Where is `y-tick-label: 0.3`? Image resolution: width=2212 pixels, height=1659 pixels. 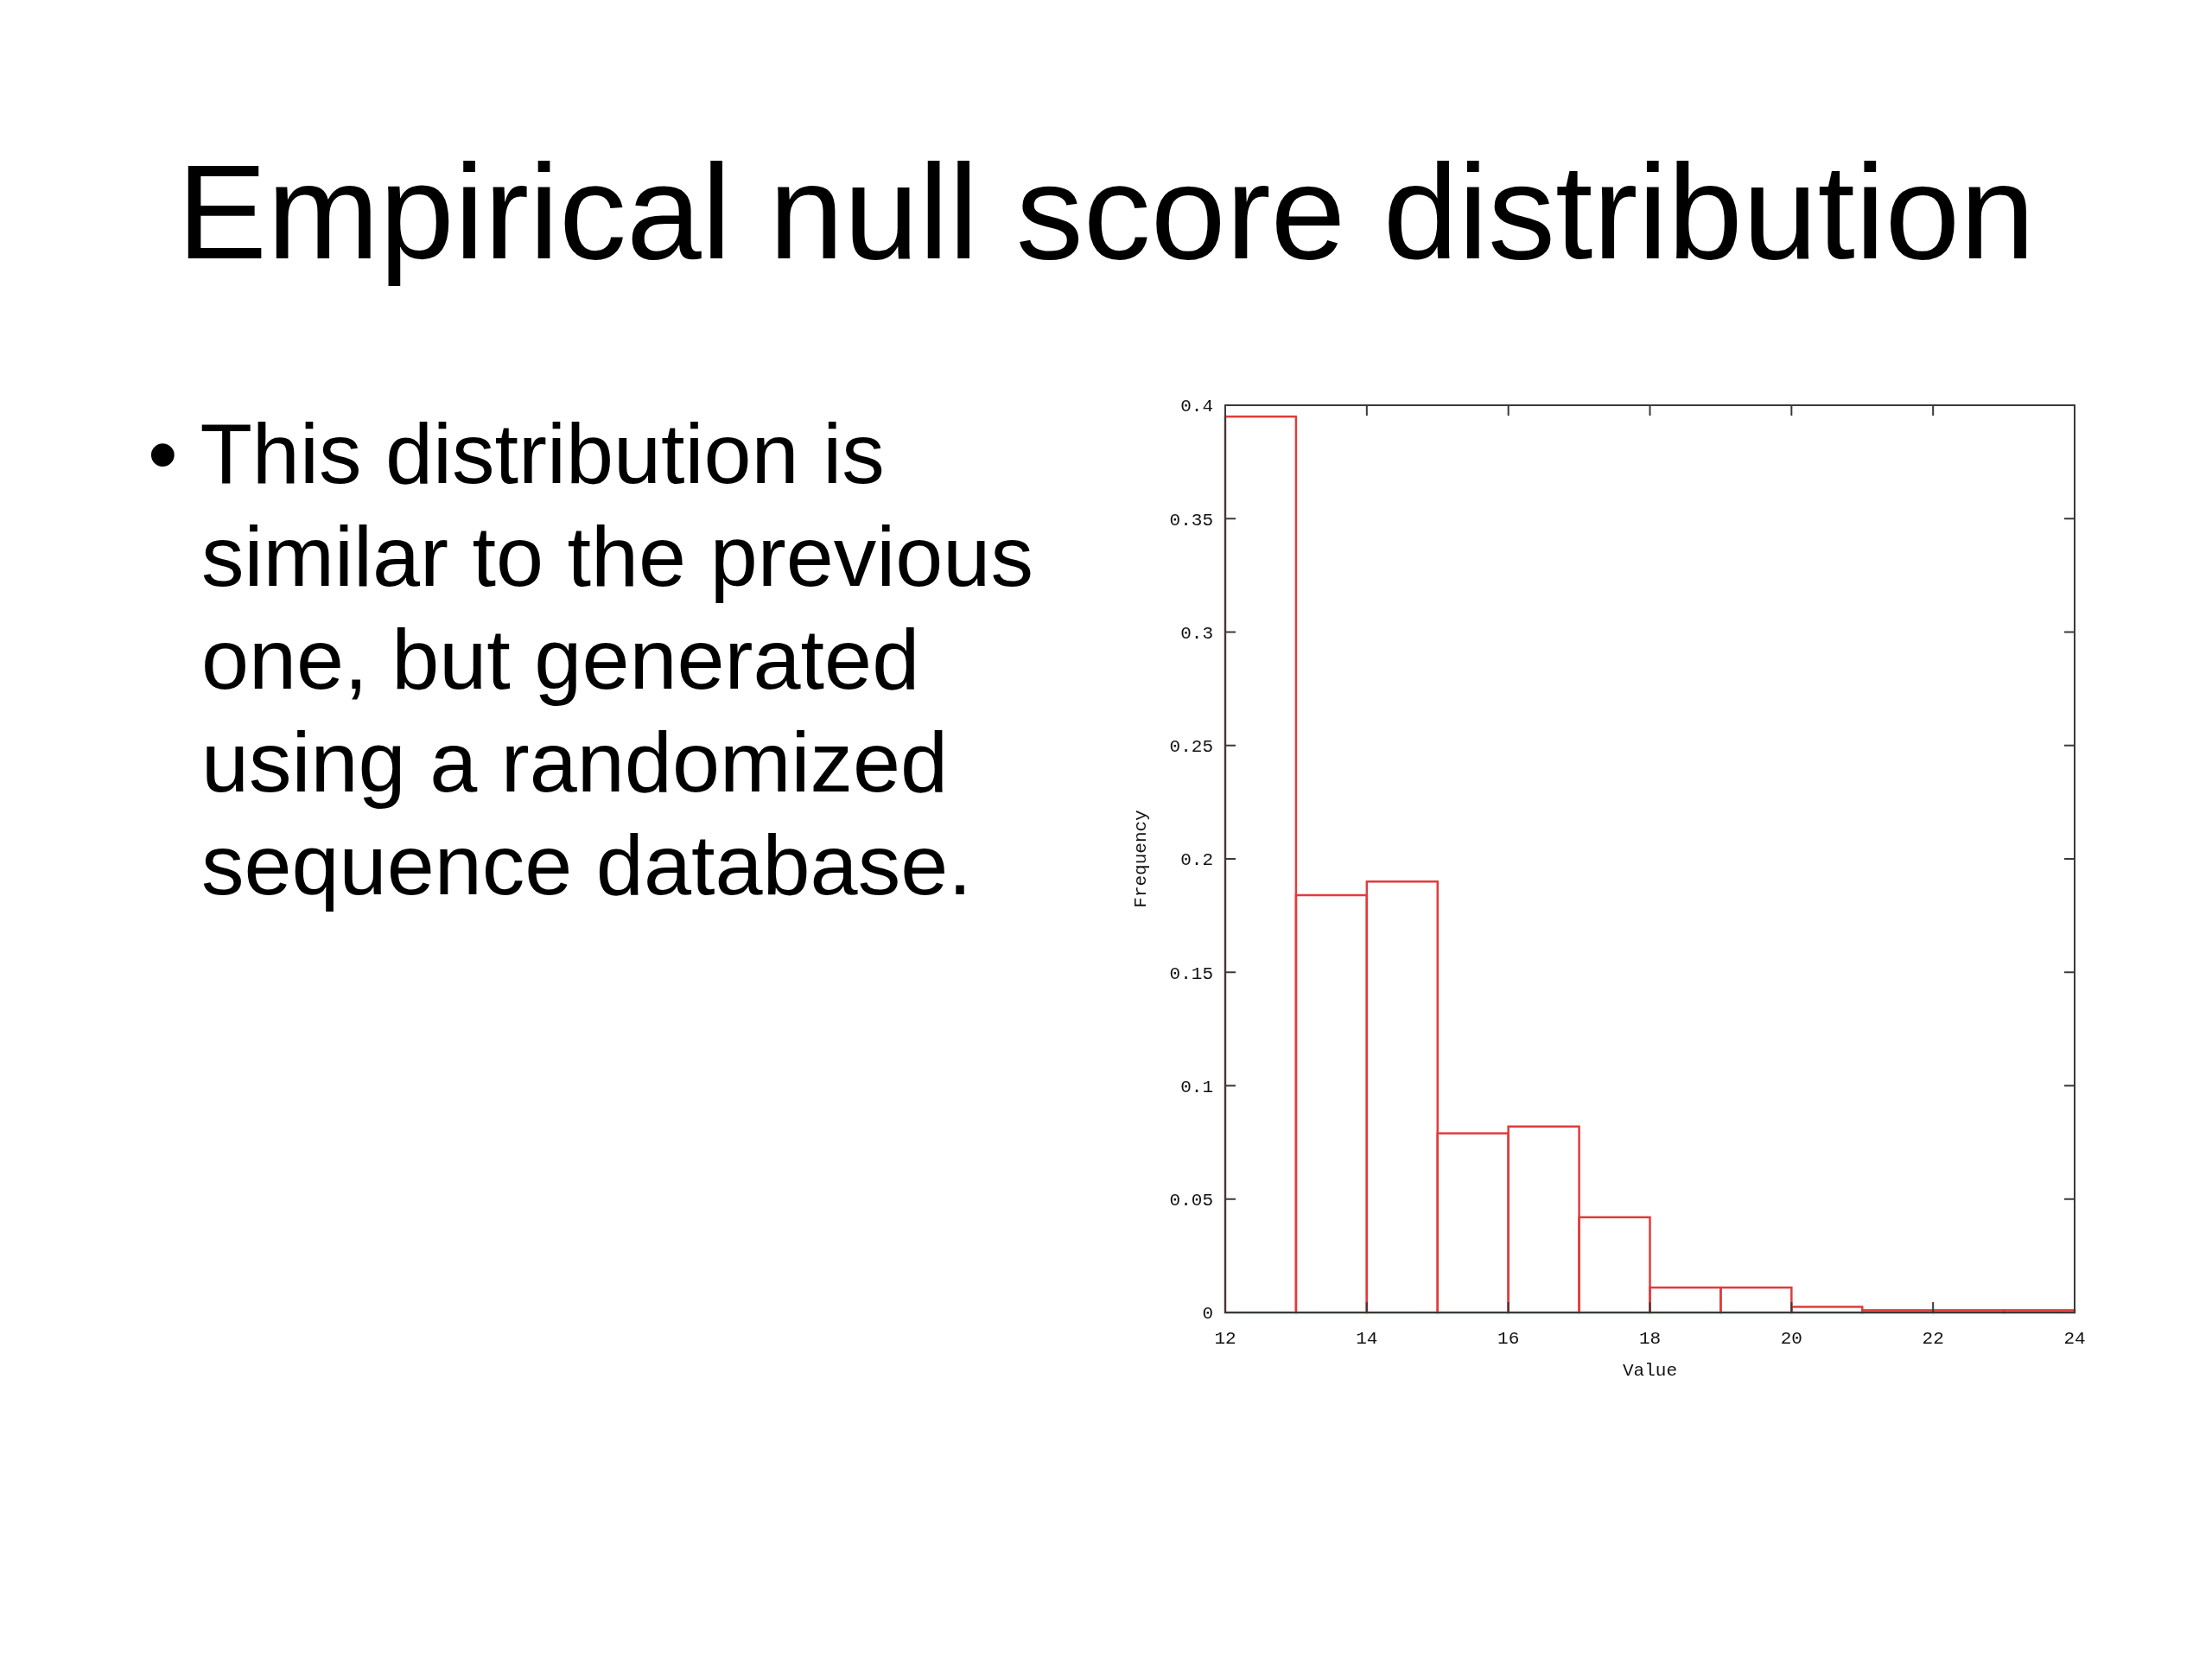 y-tick-label: 0.3 is located at coordinates (1196, 633).